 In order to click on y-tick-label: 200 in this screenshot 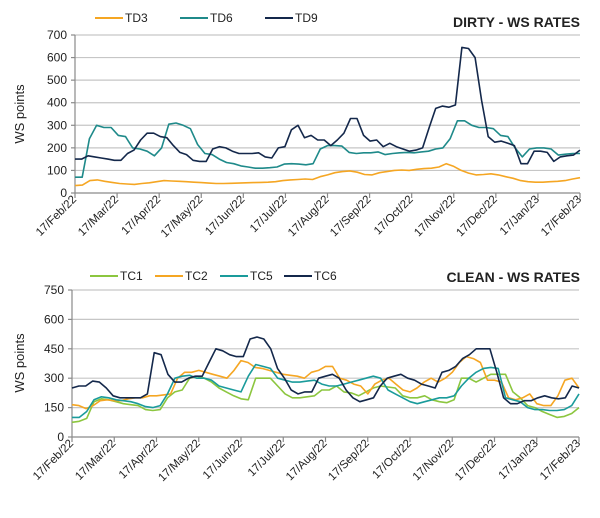, I will do `click(57, 148)`.